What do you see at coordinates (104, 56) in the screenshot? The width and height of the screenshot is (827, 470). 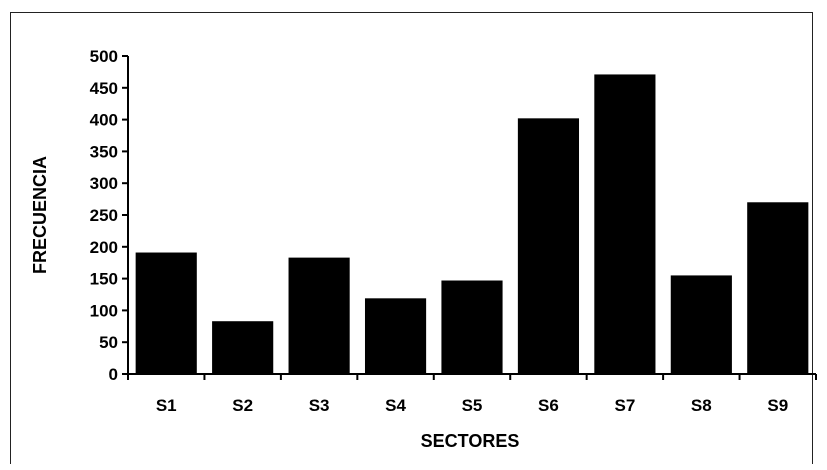 I see `y-tick-label: 500` at bounding box center [104, 56].